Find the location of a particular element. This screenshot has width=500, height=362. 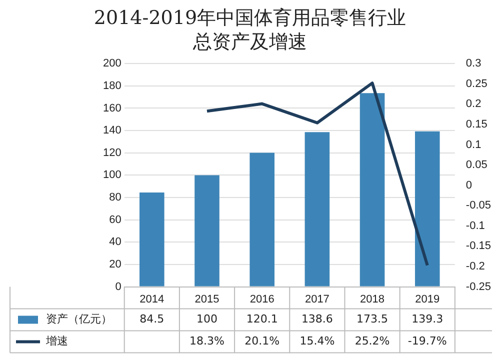

data-label: 25.2% is located at coordinates (372, 341).